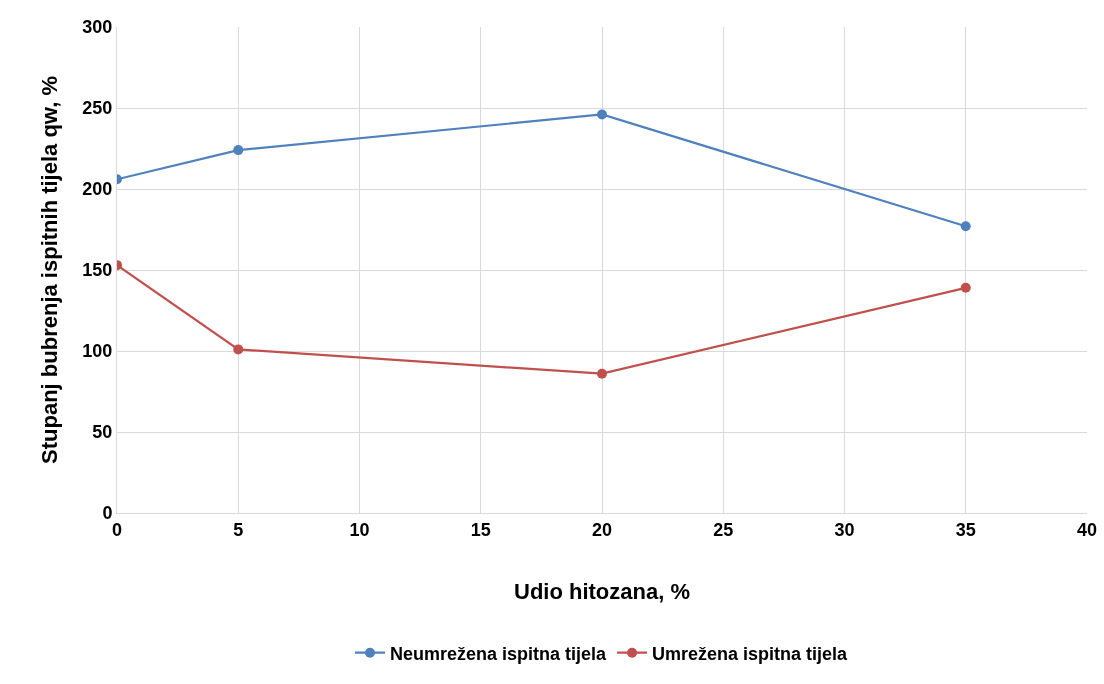 This screenshot has width=1104, height=684. What do you see at coordinates (965, 529) in the screenshot?
I see `x-tick-label: 35` at bounding box center [965, 529].